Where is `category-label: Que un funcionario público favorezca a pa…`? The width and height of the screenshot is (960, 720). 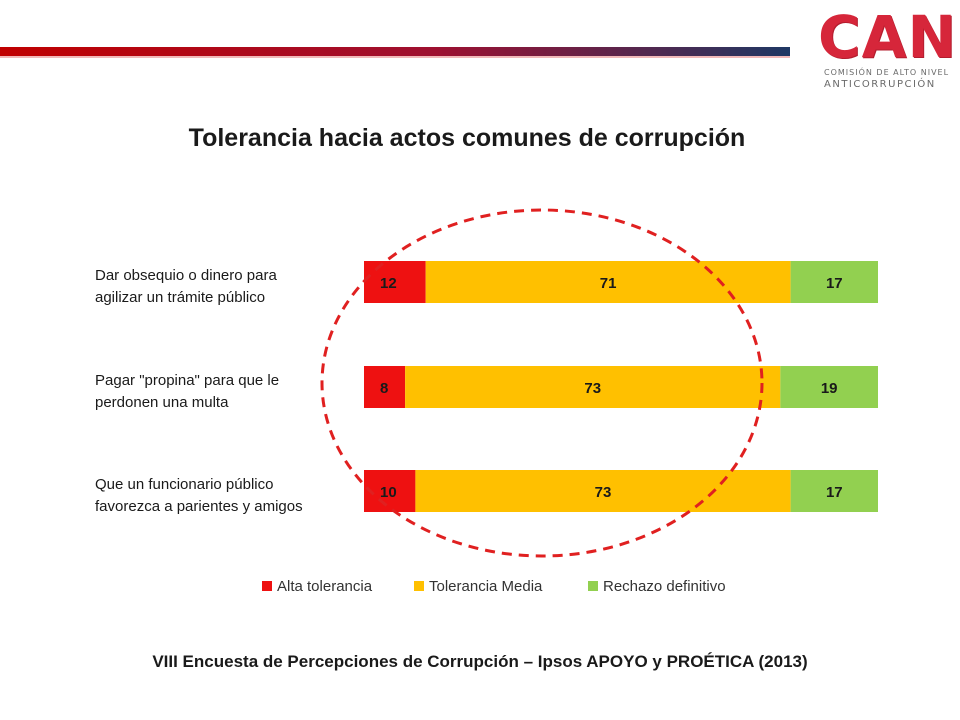 category-label: Que un funcionario público favorezca a pa… is located at coordinates (199, 495).